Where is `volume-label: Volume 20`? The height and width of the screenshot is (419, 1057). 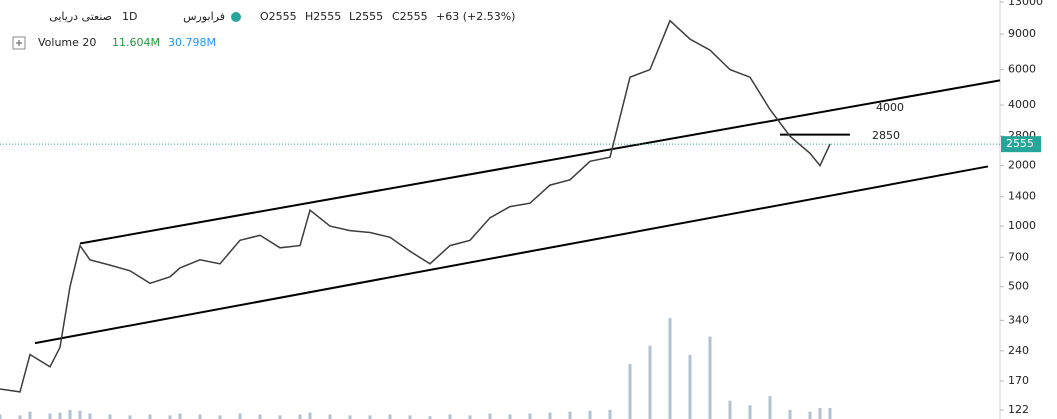
volume-label: Volume 20 is located at coordinates (67, 42).